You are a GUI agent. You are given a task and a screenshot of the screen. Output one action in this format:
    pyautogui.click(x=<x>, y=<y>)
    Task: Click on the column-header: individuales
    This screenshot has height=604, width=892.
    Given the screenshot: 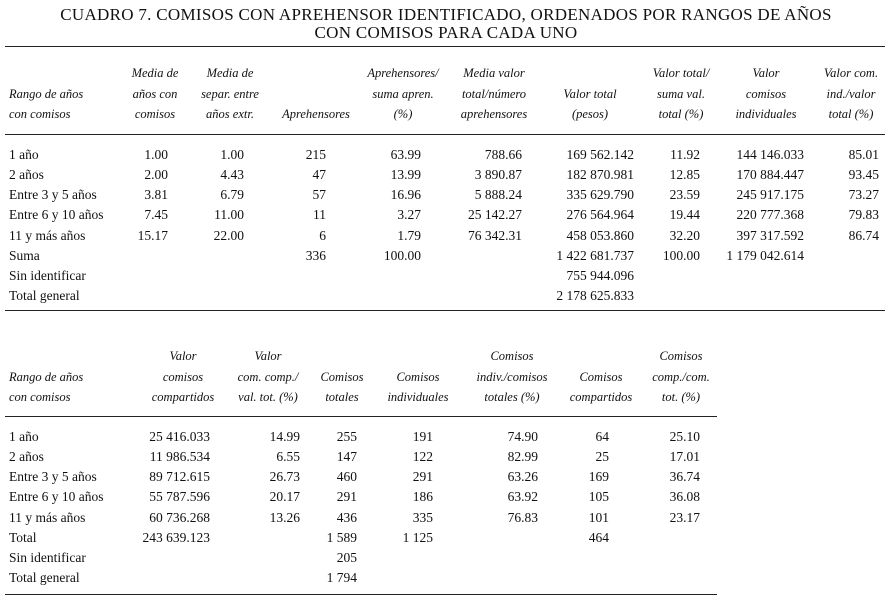 What is the action you would take?
    pyautogui.click(x=418, y=397)
    